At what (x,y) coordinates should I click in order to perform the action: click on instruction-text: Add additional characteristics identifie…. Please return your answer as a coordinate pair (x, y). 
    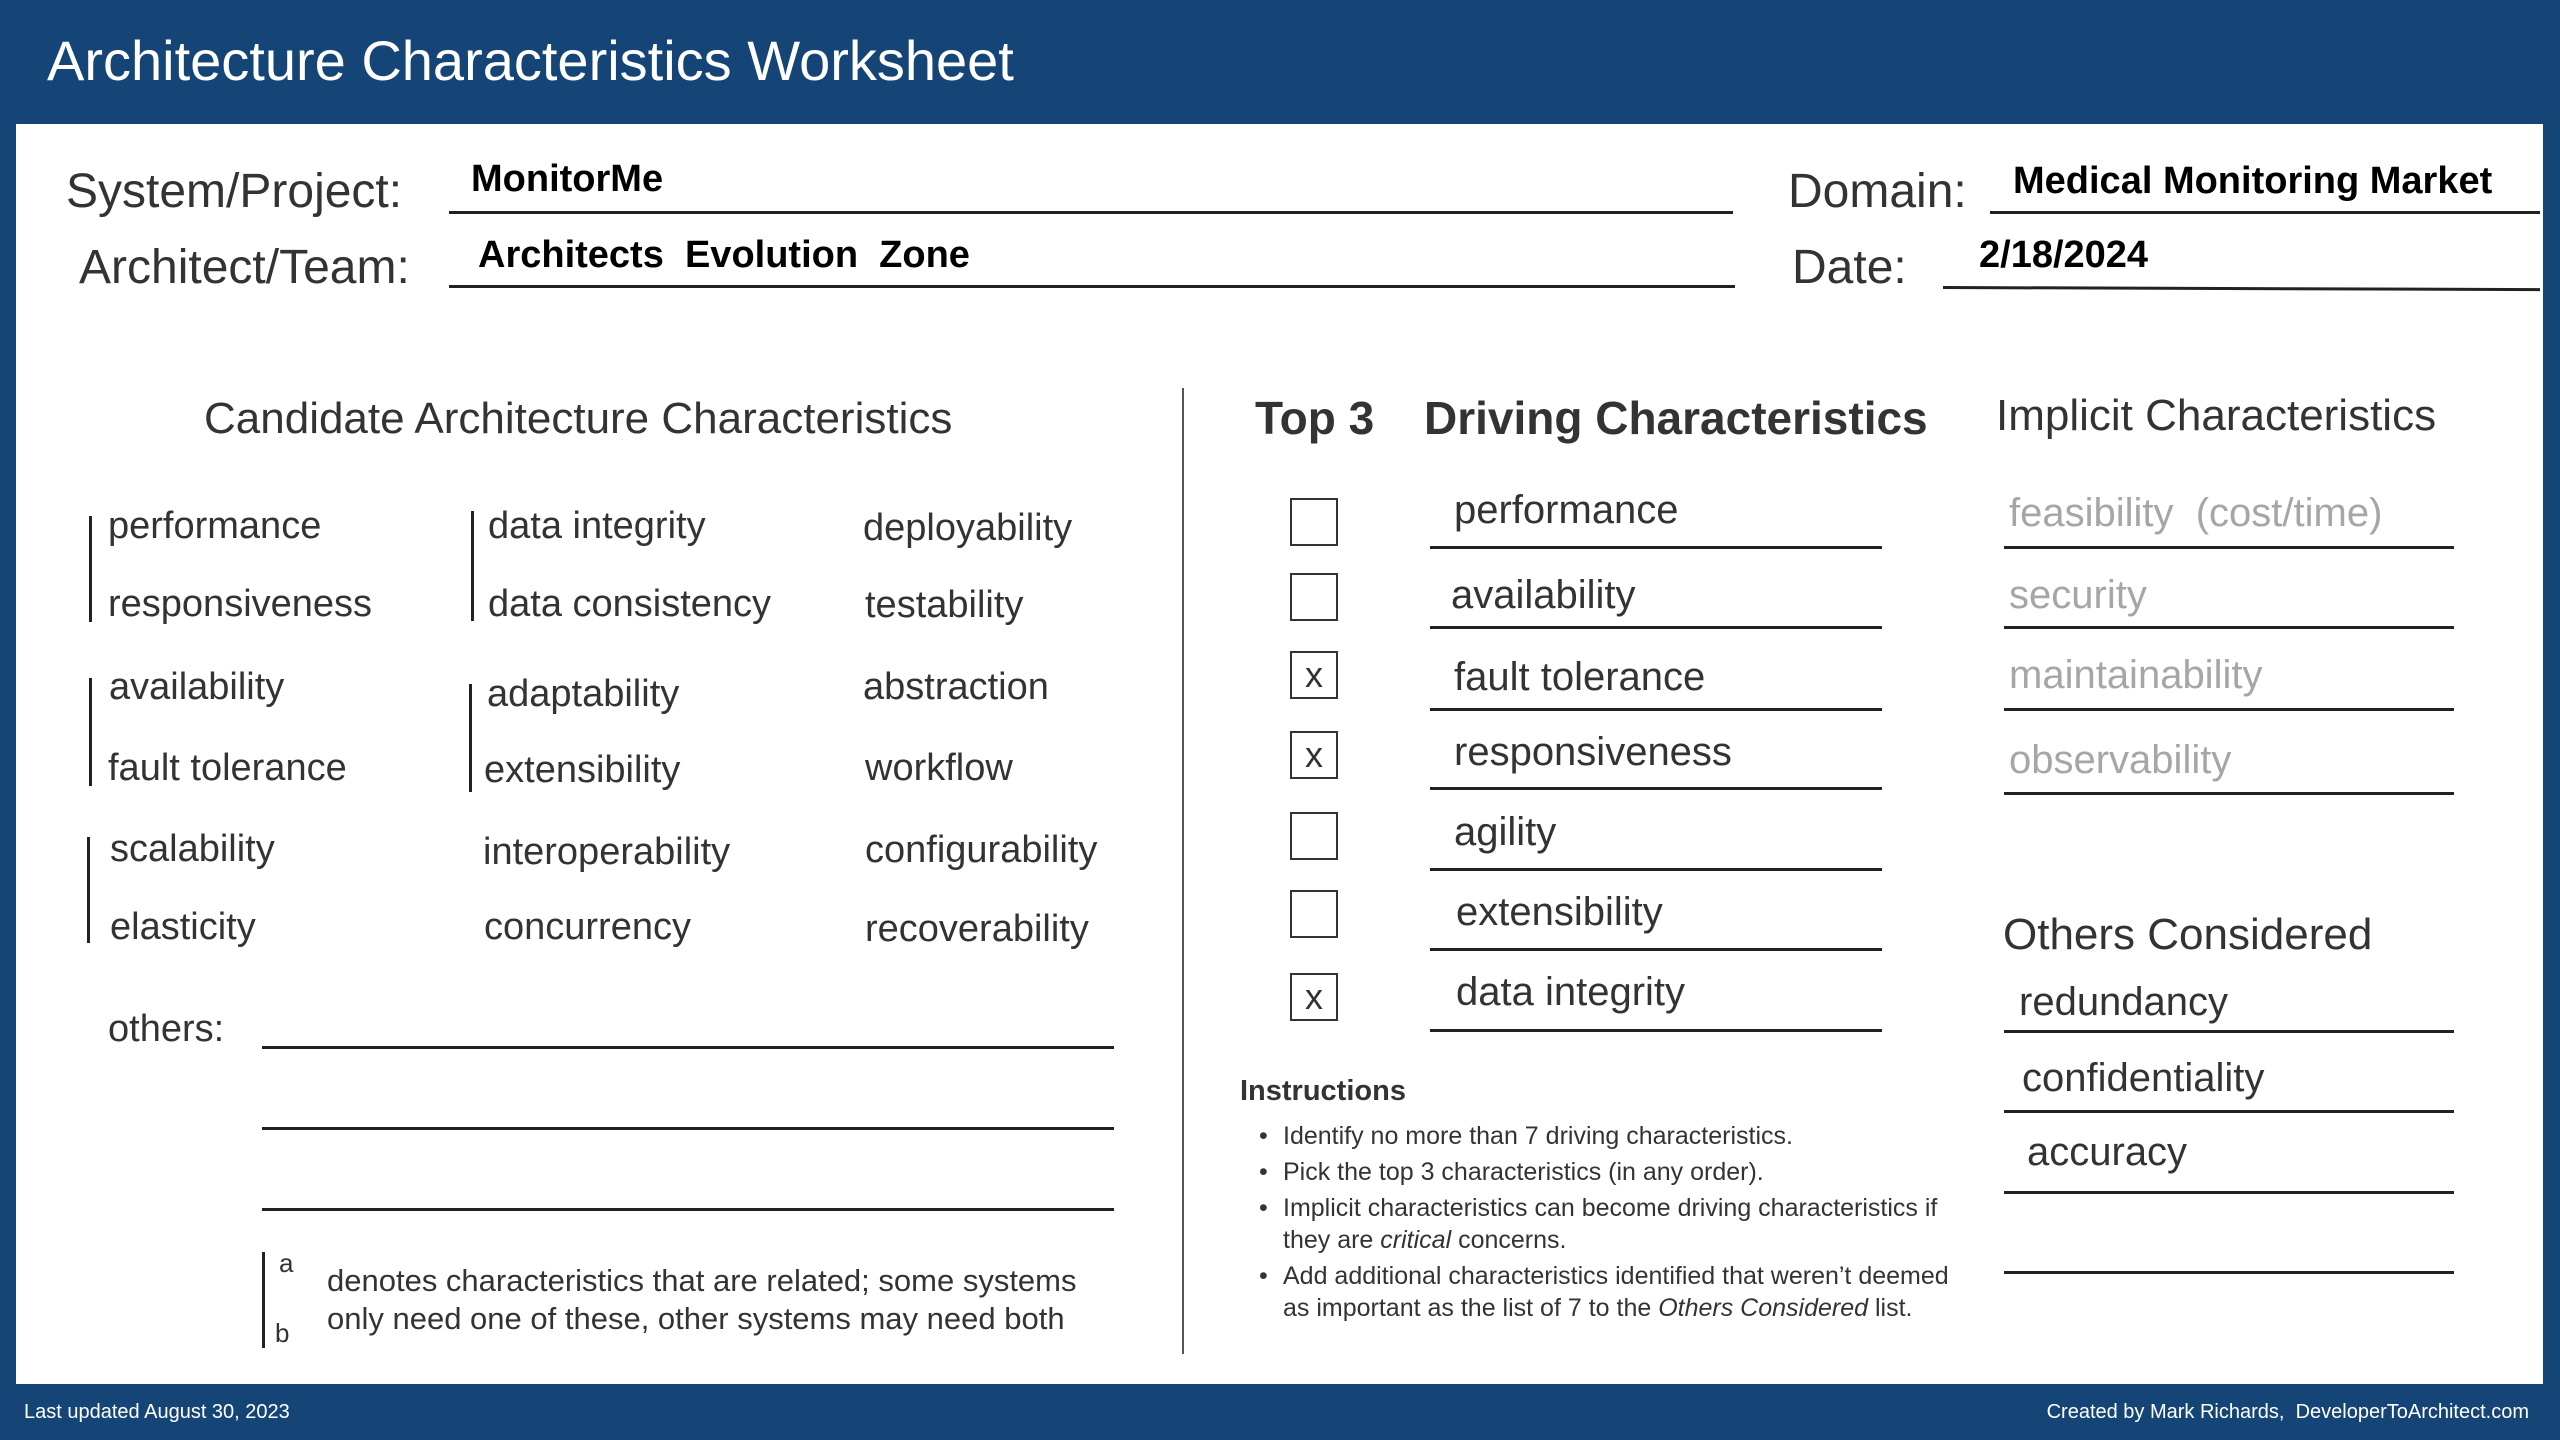
    Looking at the image, I should click on (1616, 1292).